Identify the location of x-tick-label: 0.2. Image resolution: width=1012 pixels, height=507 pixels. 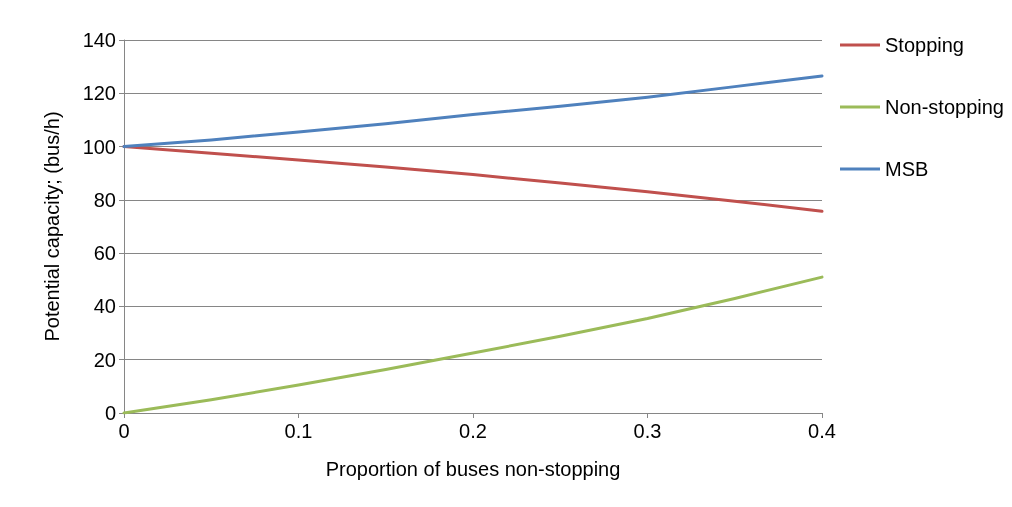
(473, 431).